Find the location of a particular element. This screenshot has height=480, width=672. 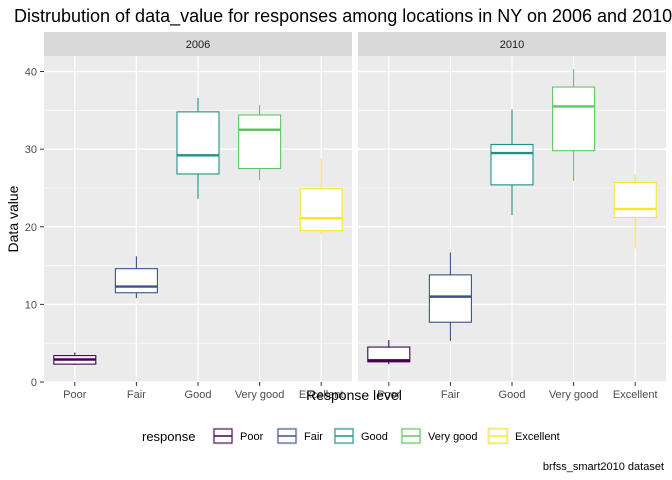

chart-caption: brfss_smart2010 dataset is located at coordinates (603, 467).